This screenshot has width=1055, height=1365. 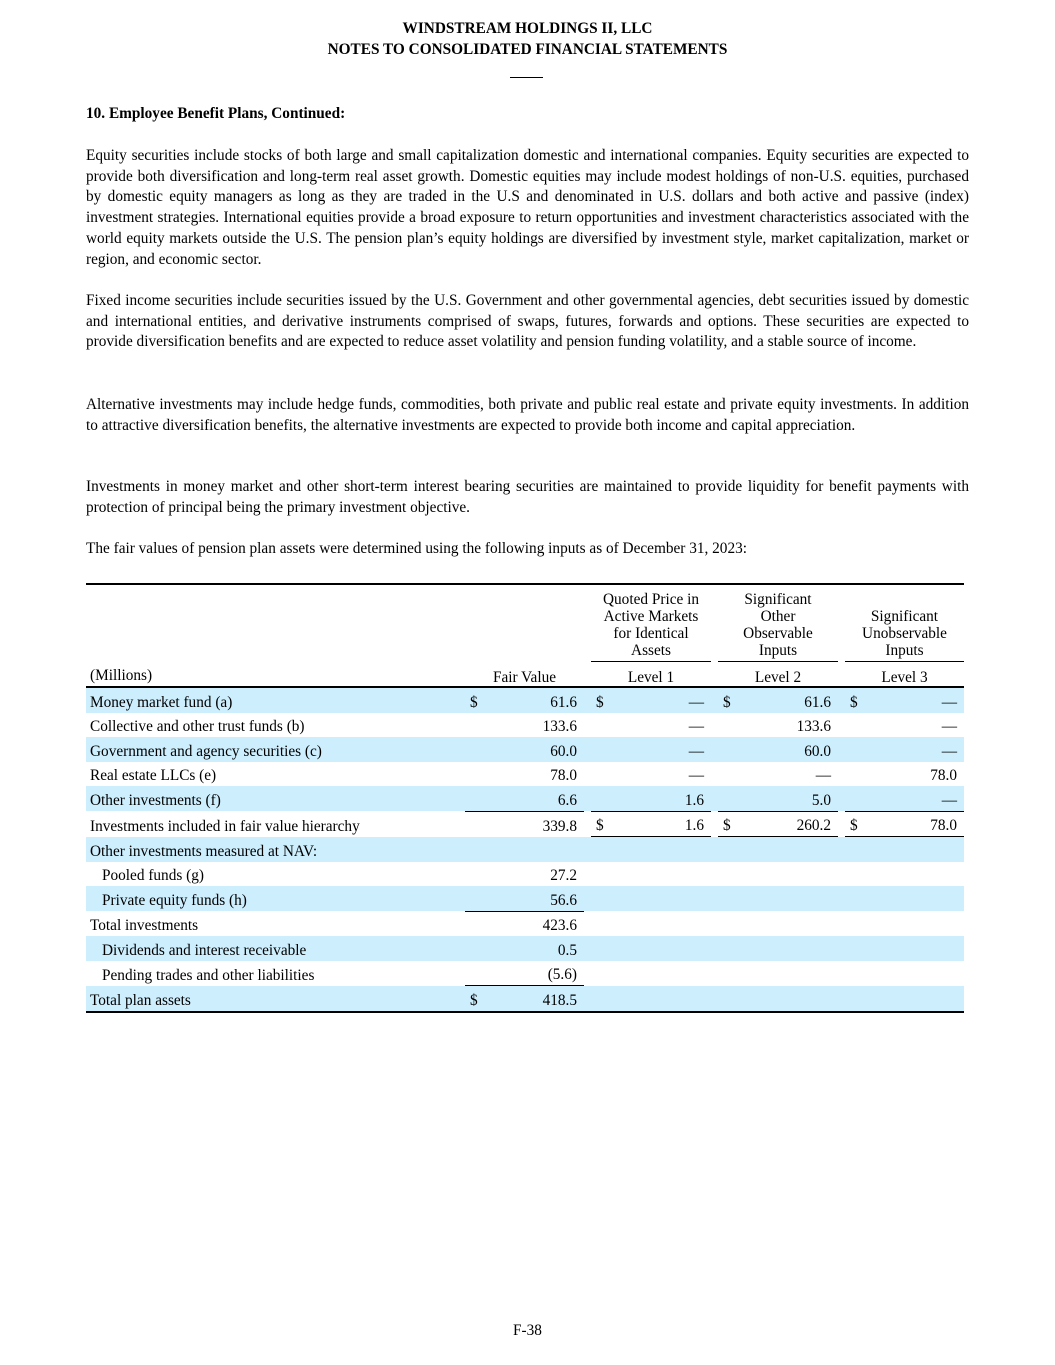 I want to click on row-label: Pending trades and other liabilities, so click(x=208, y=975).